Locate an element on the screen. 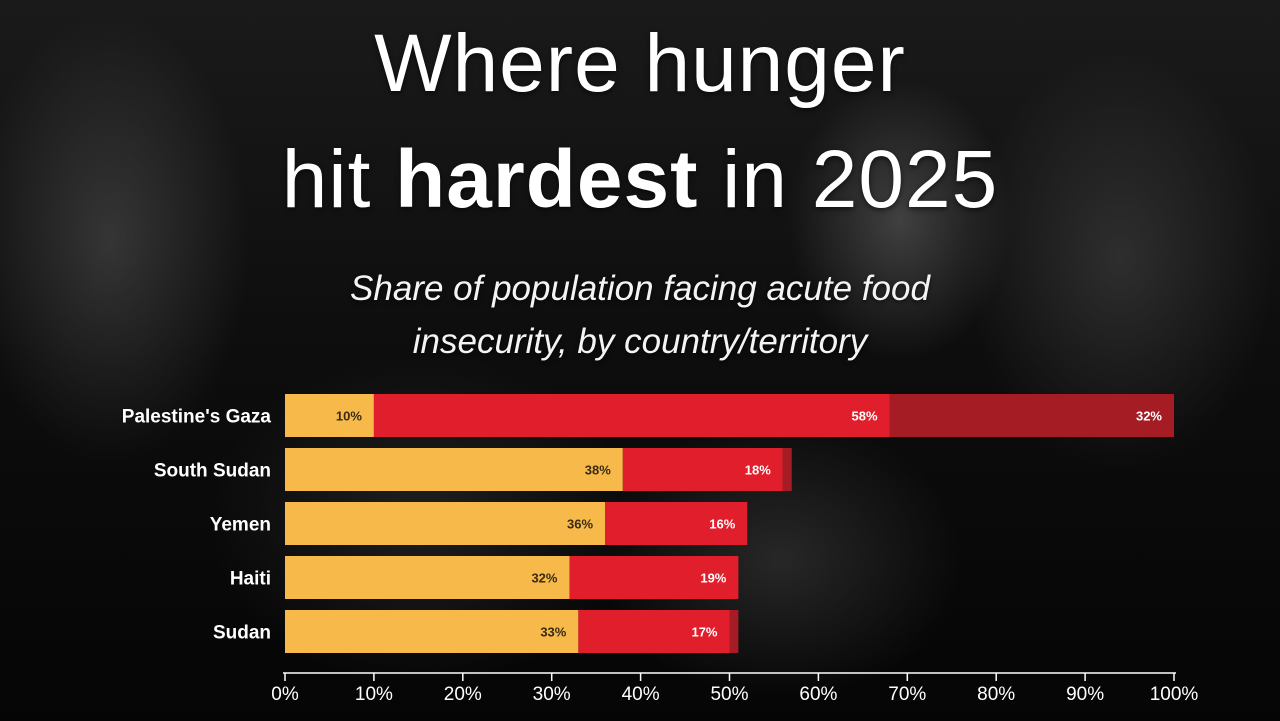  title-line-2-start: hit is located at coordinates (338, 179).